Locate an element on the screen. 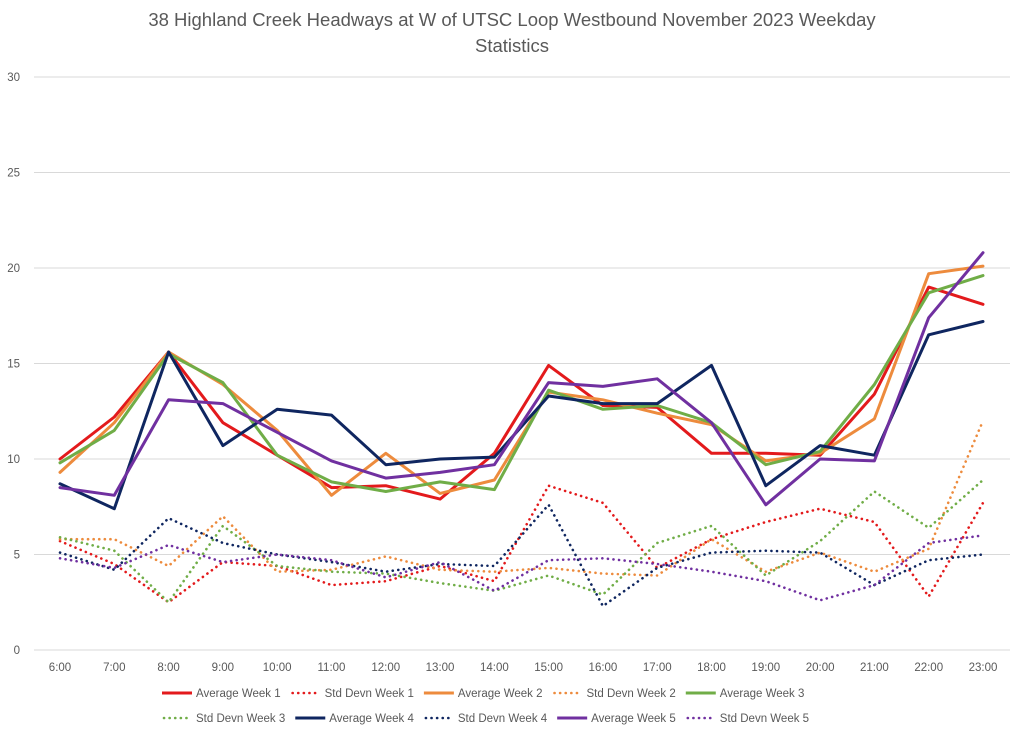 Image resolution: width=1024 pixels, height=741 pixels. chart-title-line-2: Statistics is located at coordinates (512, 45).